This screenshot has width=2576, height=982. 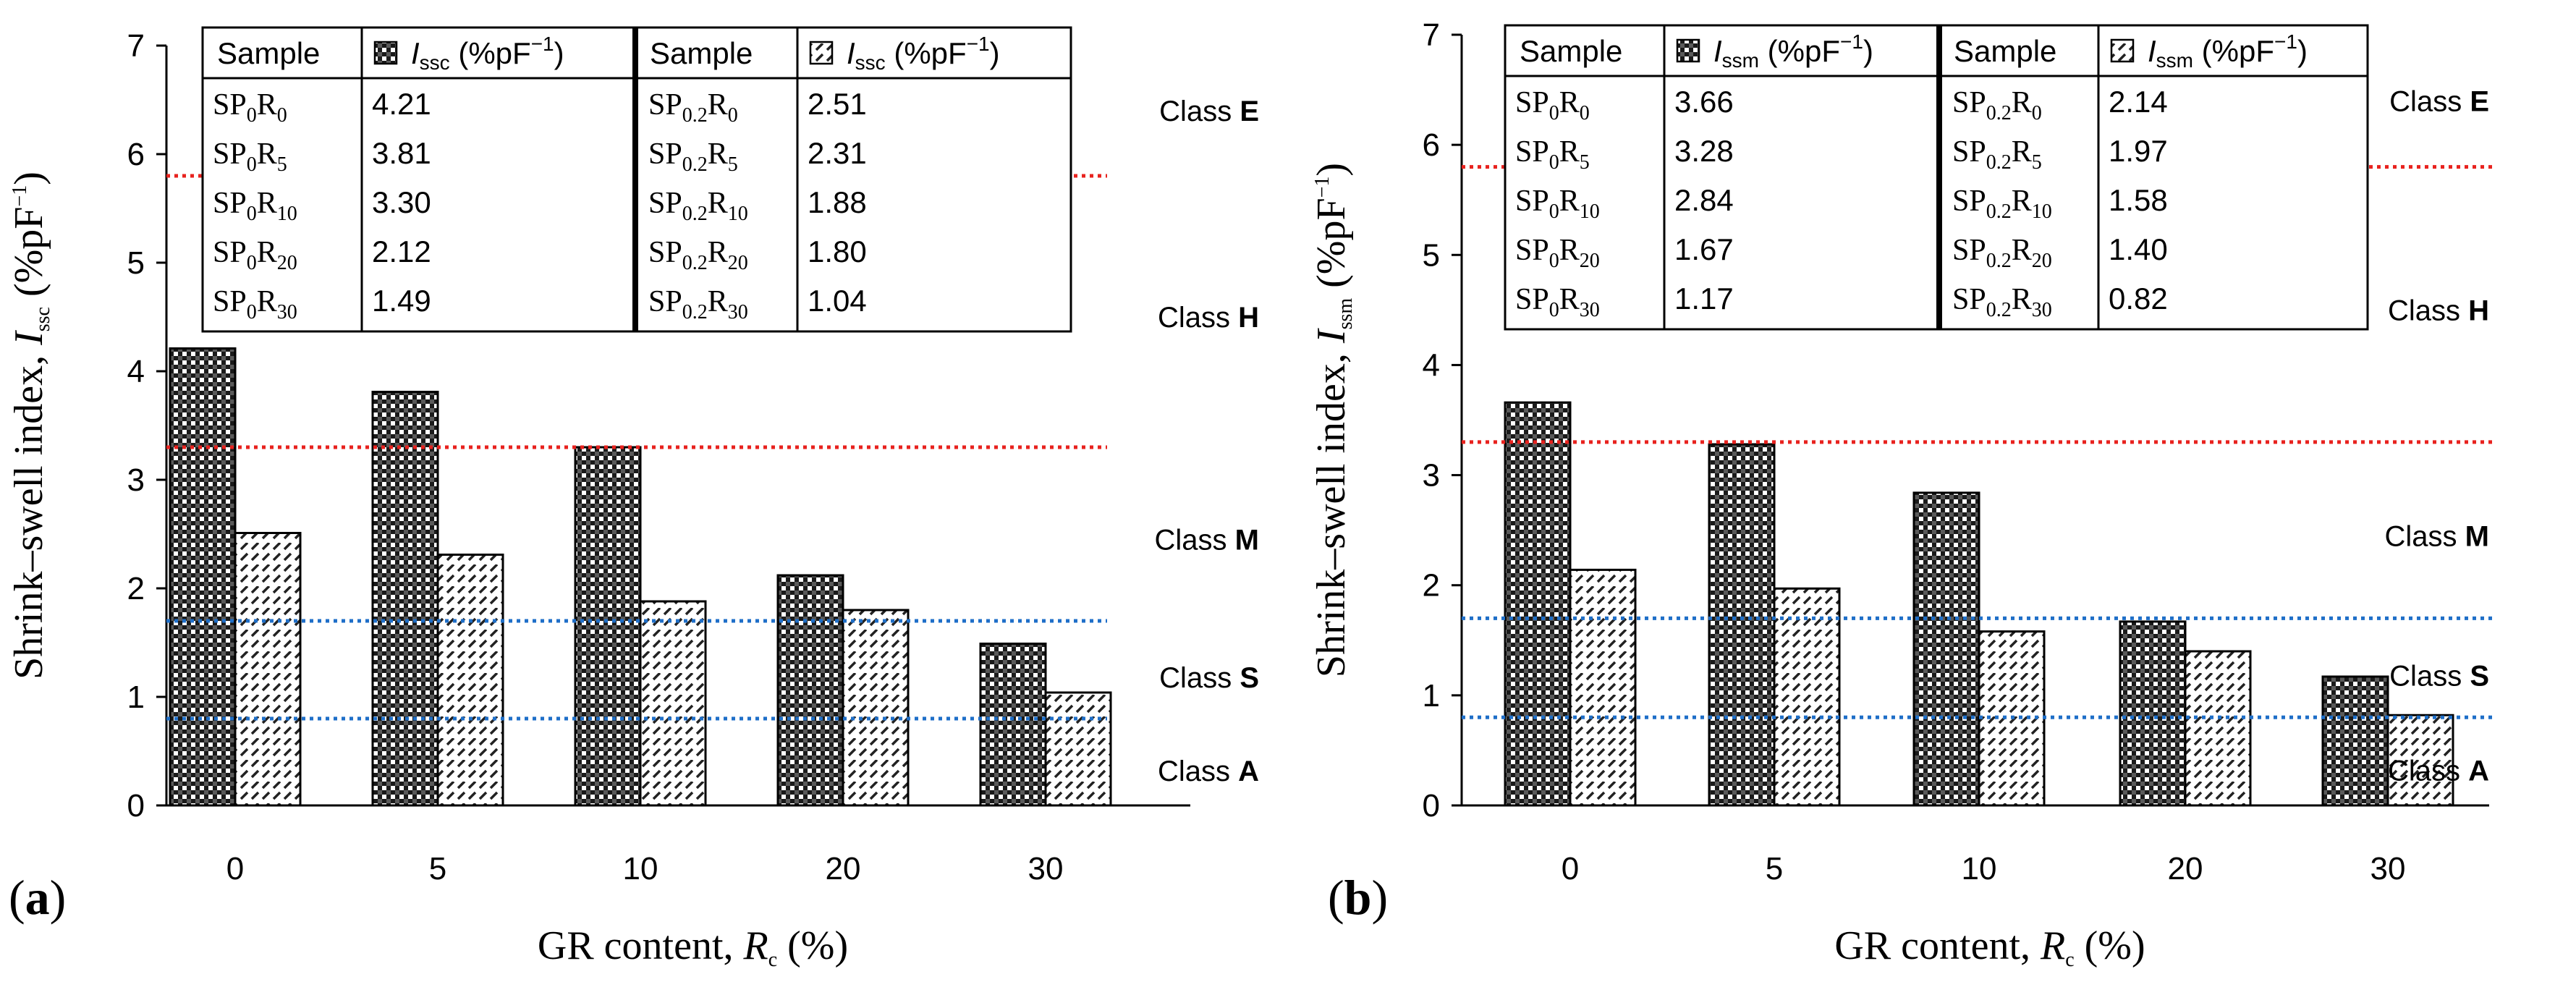 What do you see at coordinates (401, 251) in the screenshot?
I see `table-cell-value: 2.12` at bounding box center [401, 251].